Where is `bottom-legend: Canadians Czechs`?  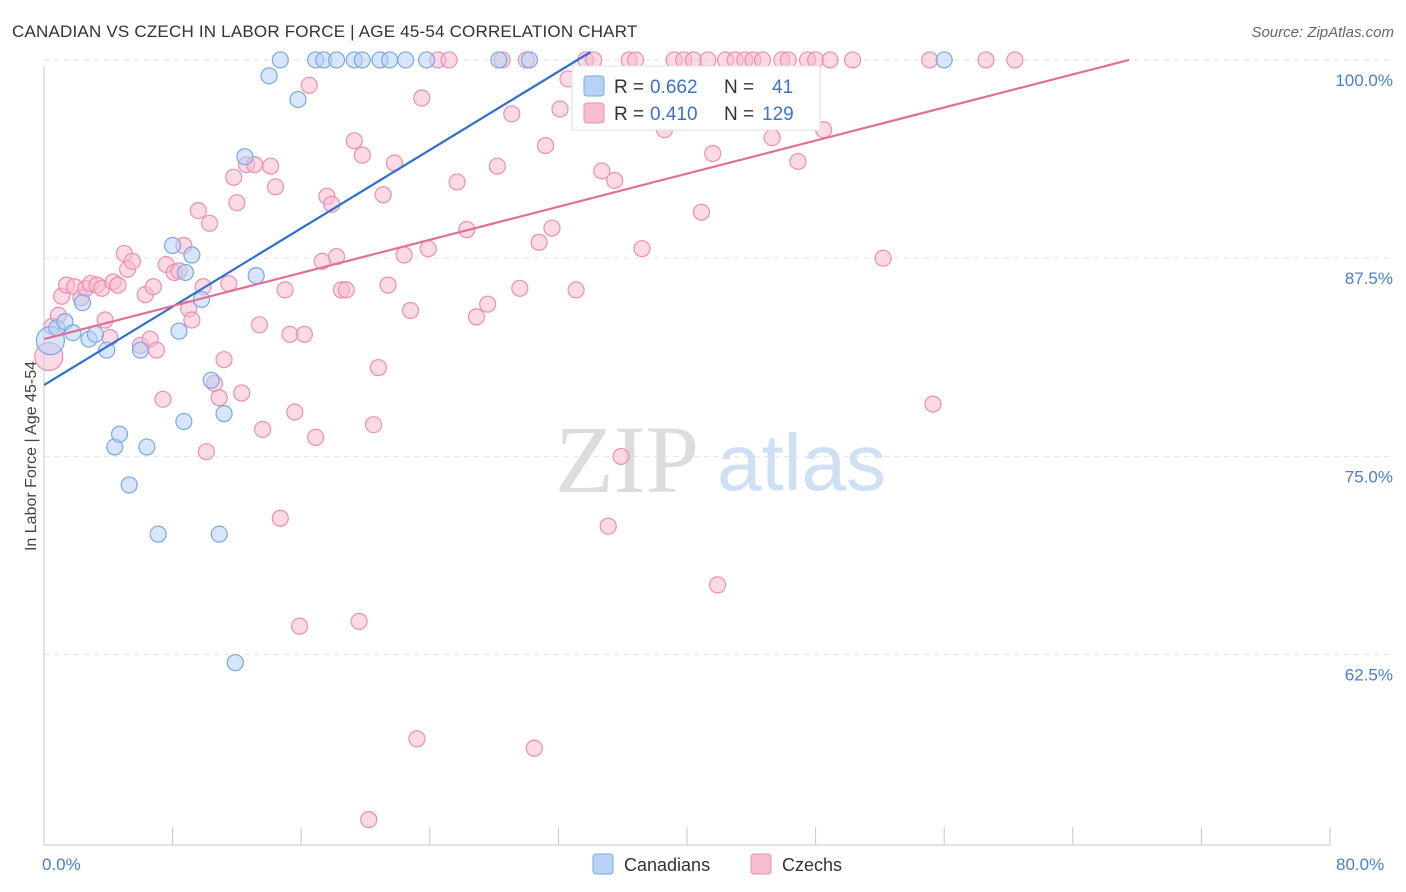
bottom-legend: Canadians Czechs is located at coordinates (717, 864).